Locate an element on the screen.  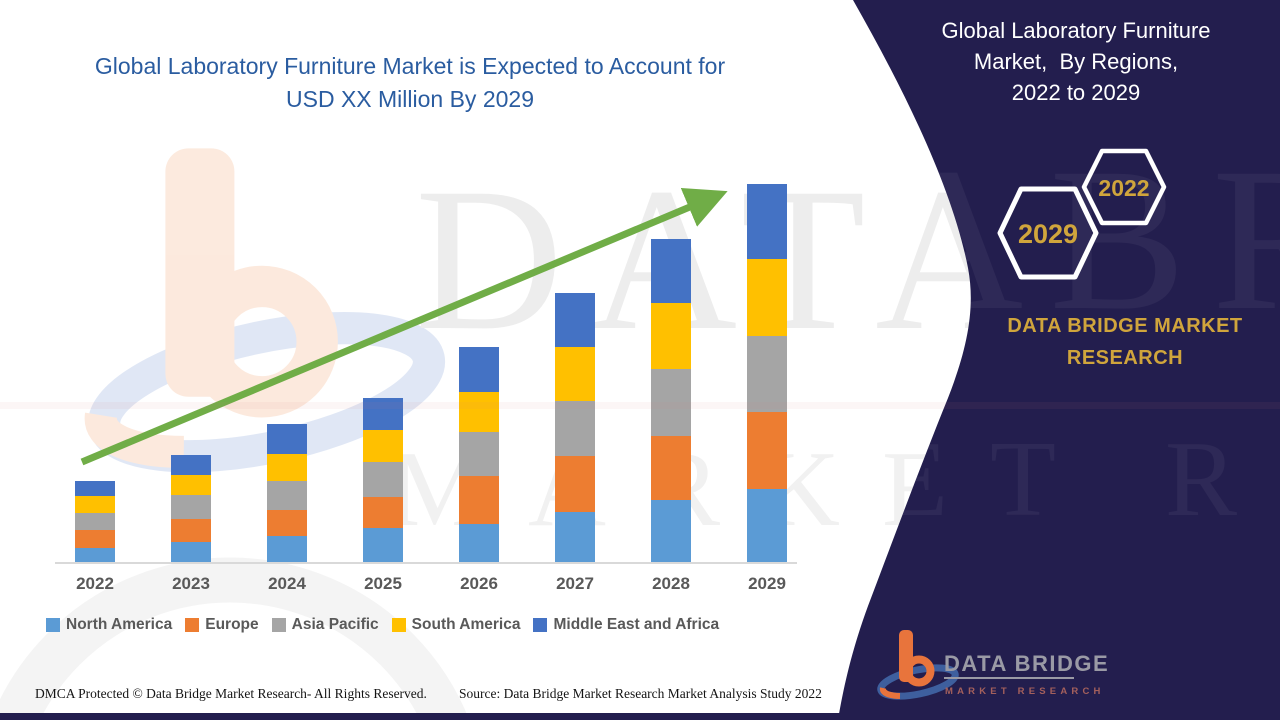
x-axis-label-2026: 2026 is located at coordinates (479, 583).